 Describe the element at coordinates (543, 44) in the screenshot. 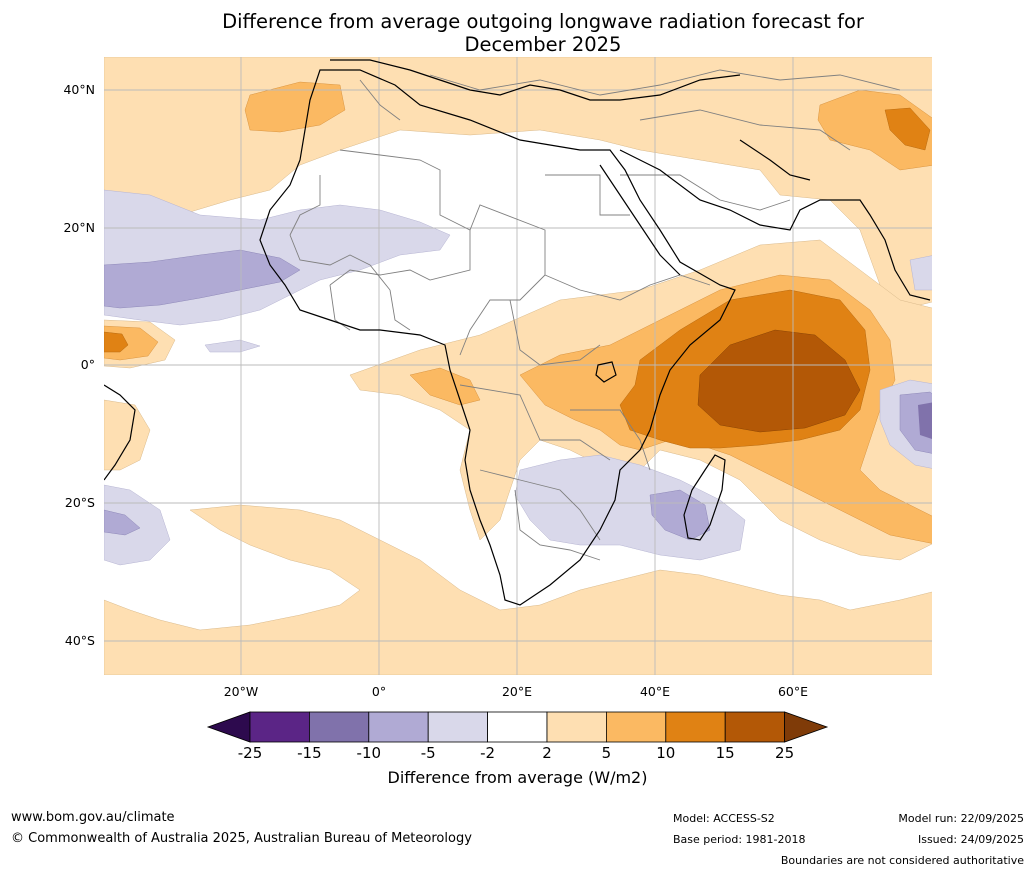

I see `title-line-2: December 2025` at that location.